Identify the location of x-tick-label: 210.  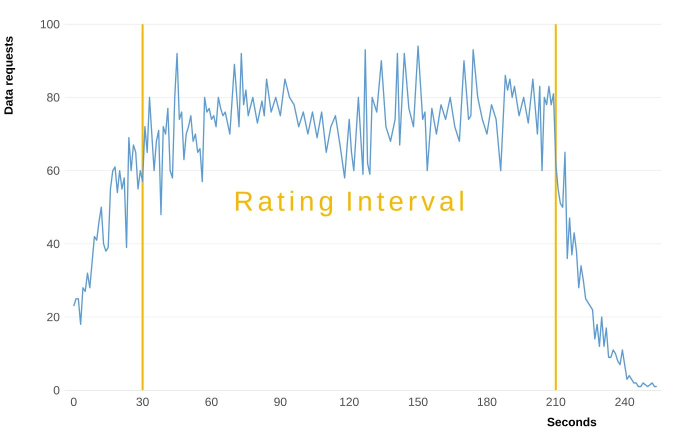
(556, 402).